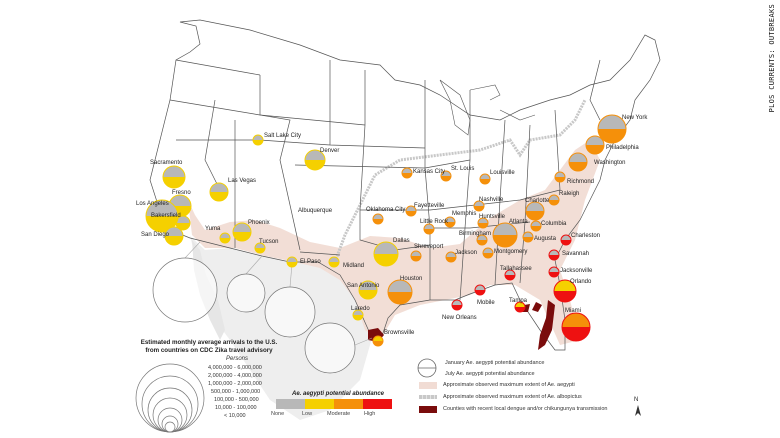  Describe the element at coordinates (259, 223) in the screenshot. I see `city-label: Phoenix` at that location.